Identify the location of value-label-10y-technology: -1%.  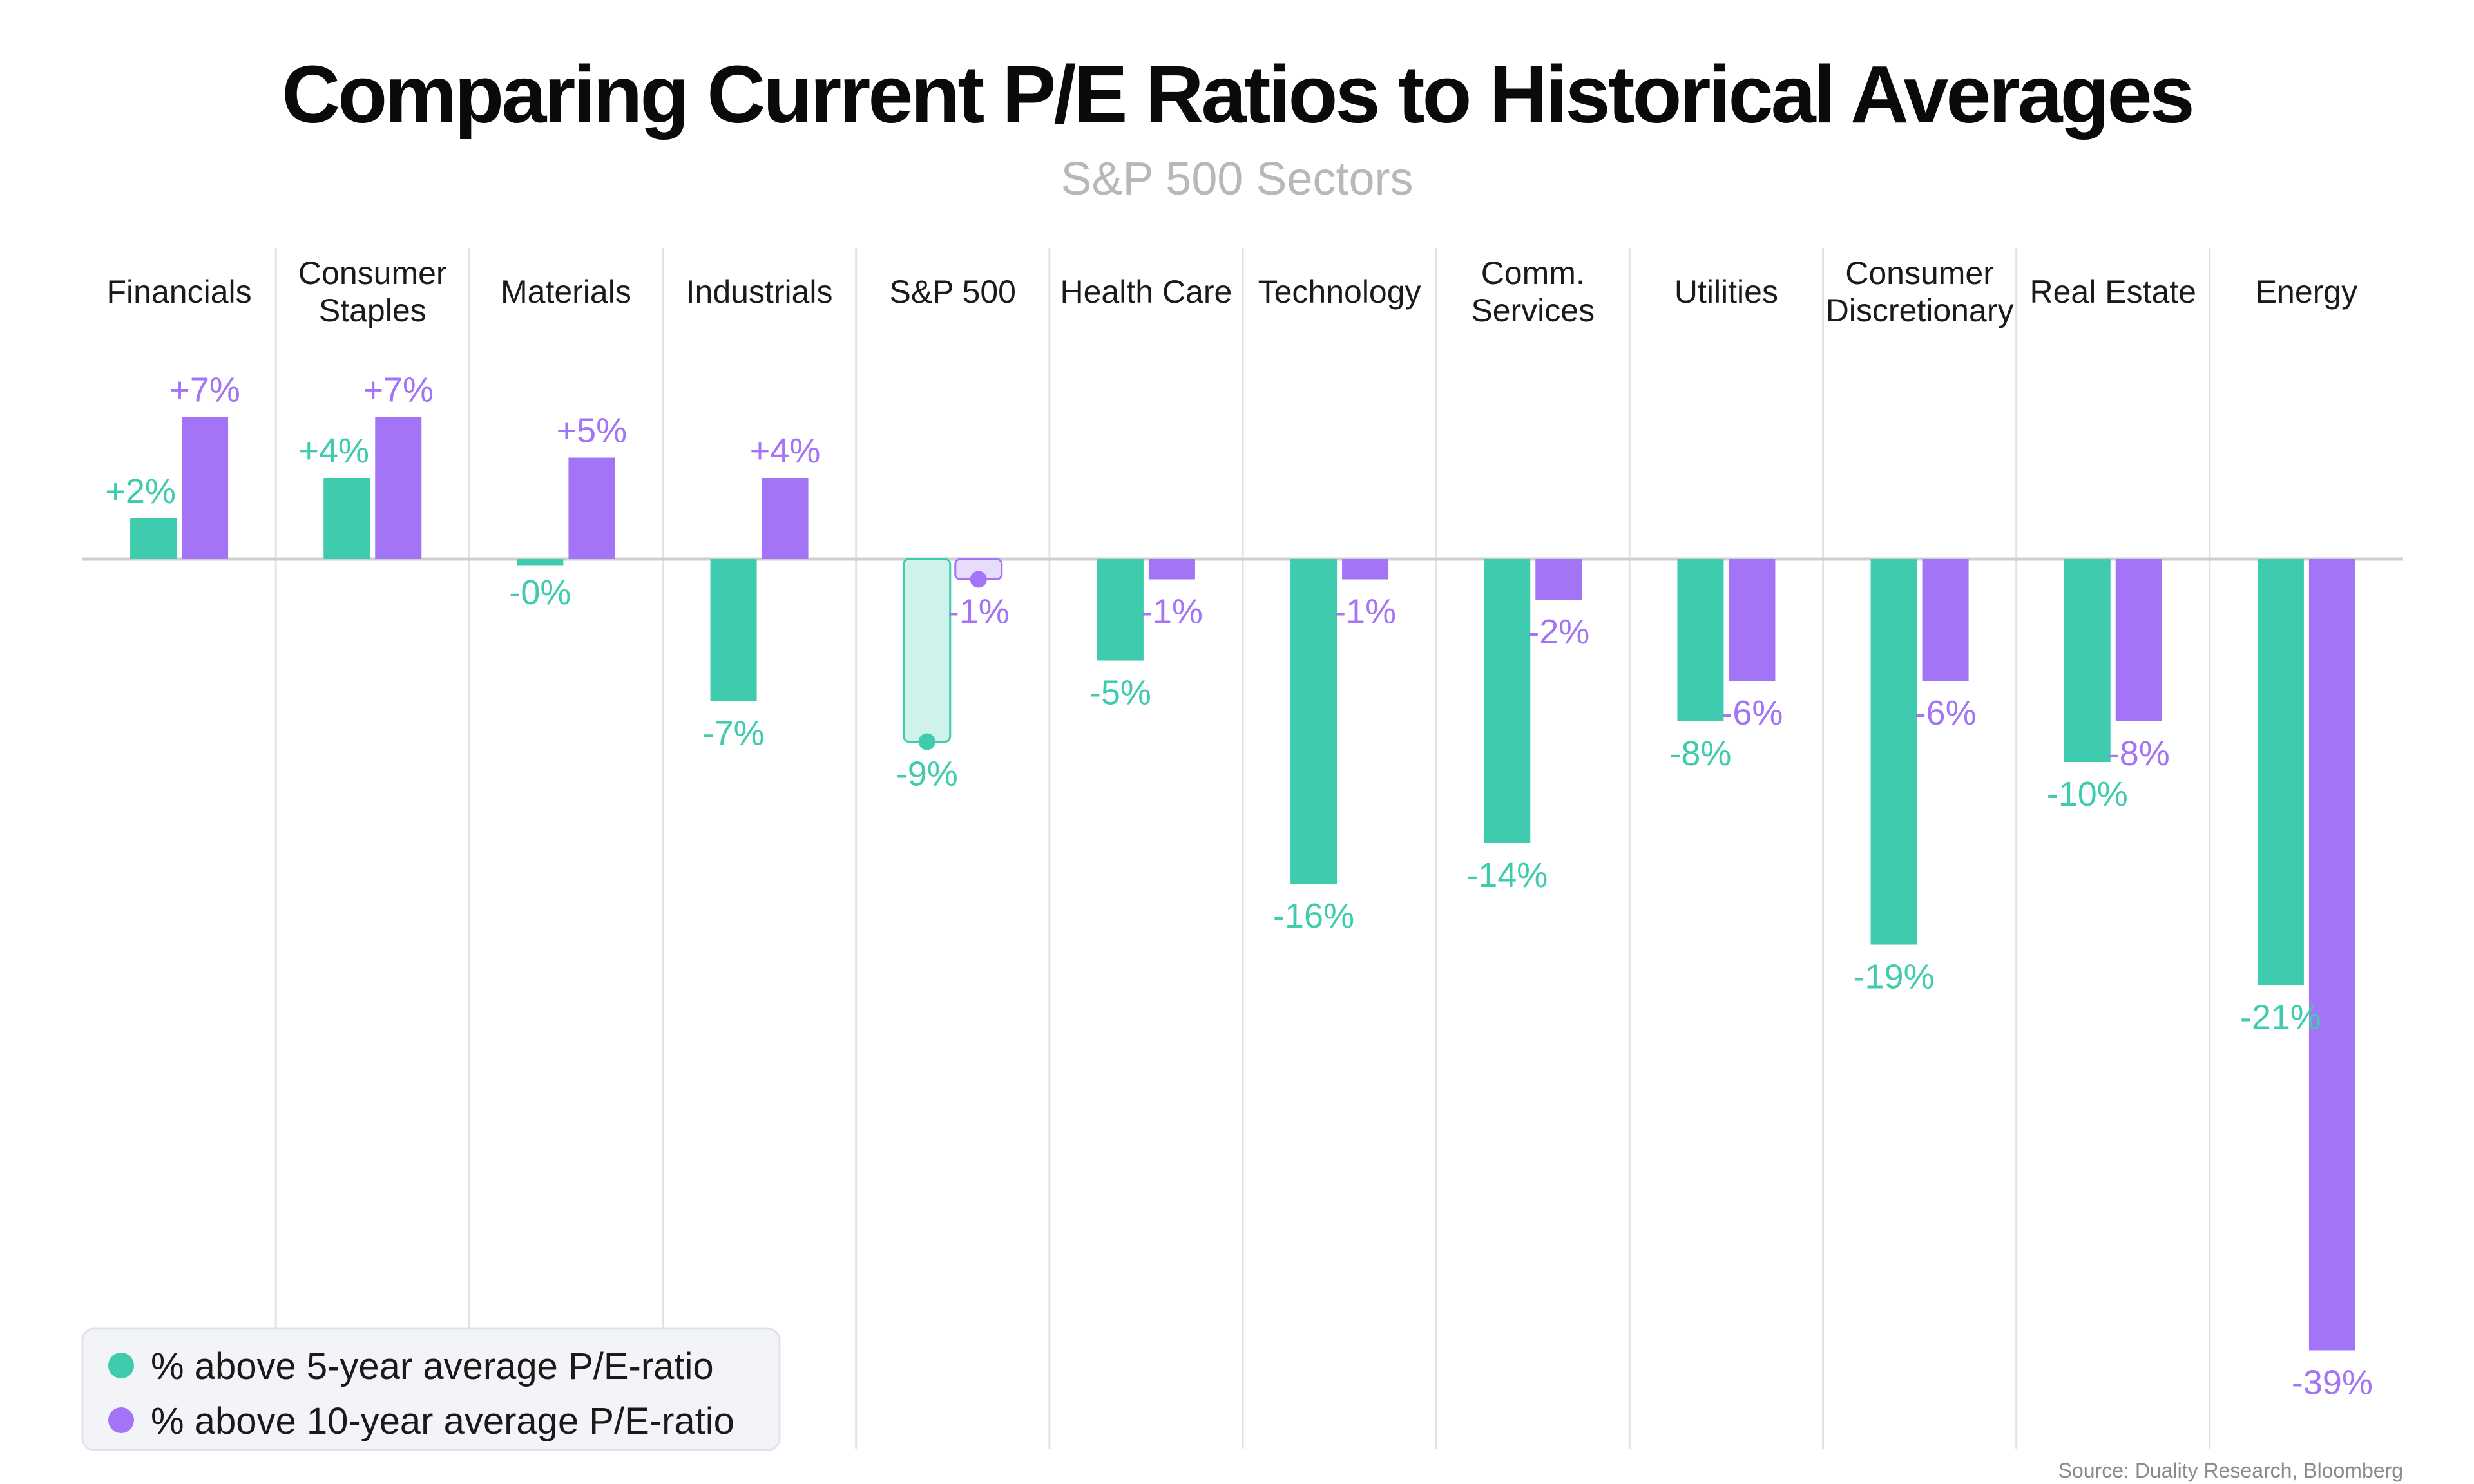
(1365, 612).